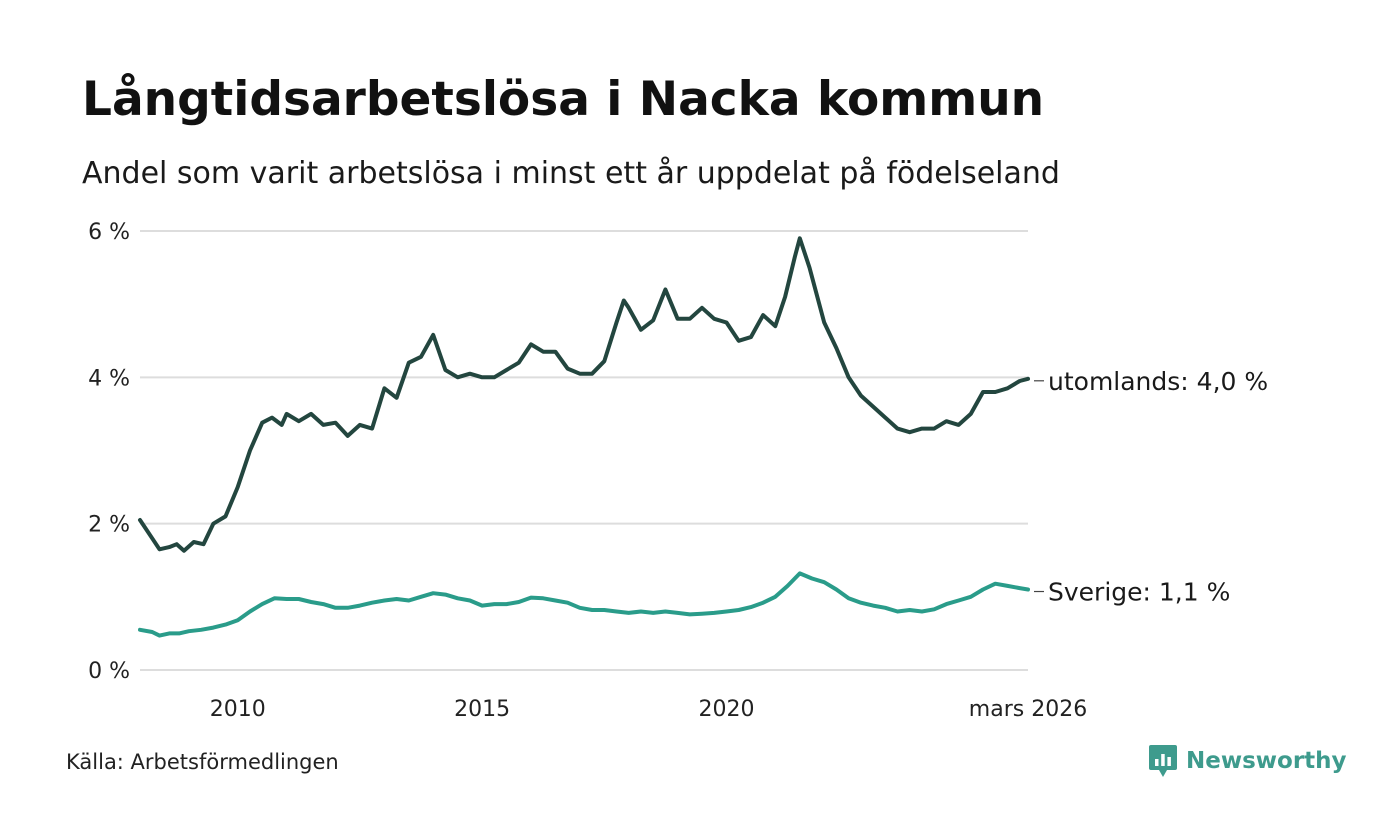 Image resolution: width=1400 pixels, height=840 pixels. I want to click on end-label-sverige: Sverige: 1,1 %, so click(1139, 592).